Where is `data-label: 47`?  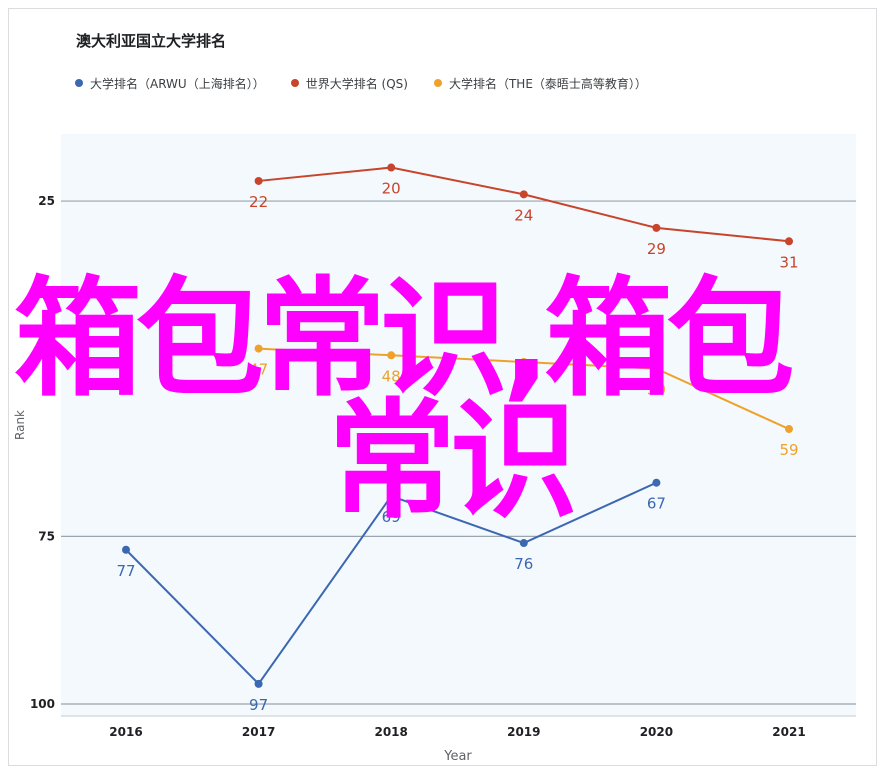 data-label: 47 is located at coordinates (258, 370).